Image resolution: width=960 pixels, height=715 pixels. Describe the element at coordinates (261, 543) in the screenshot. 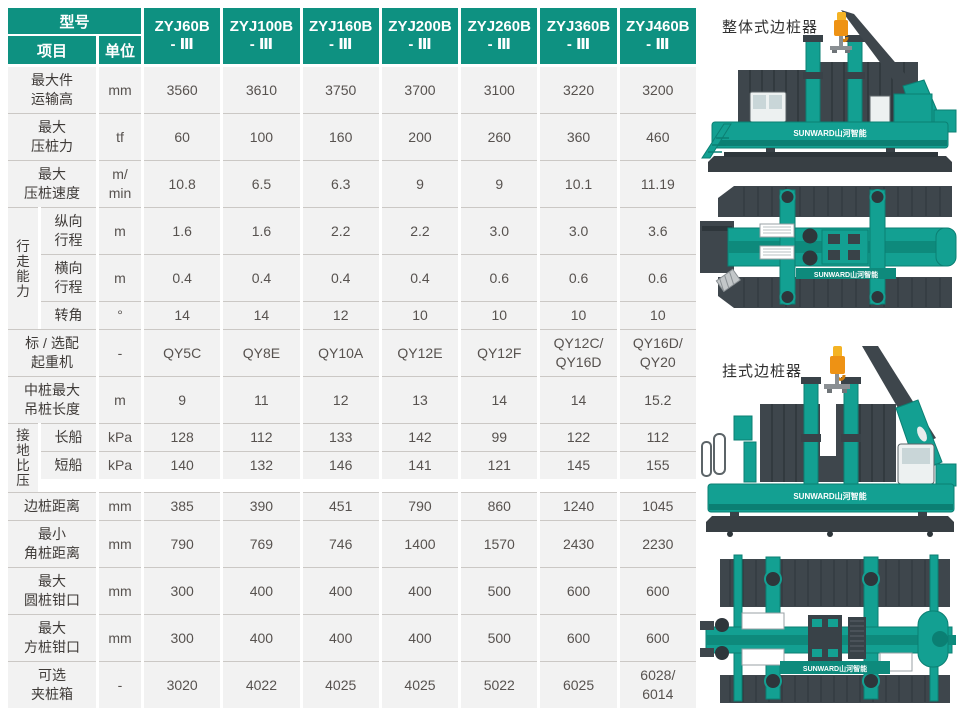

I see `cell-value: 769` at that location.